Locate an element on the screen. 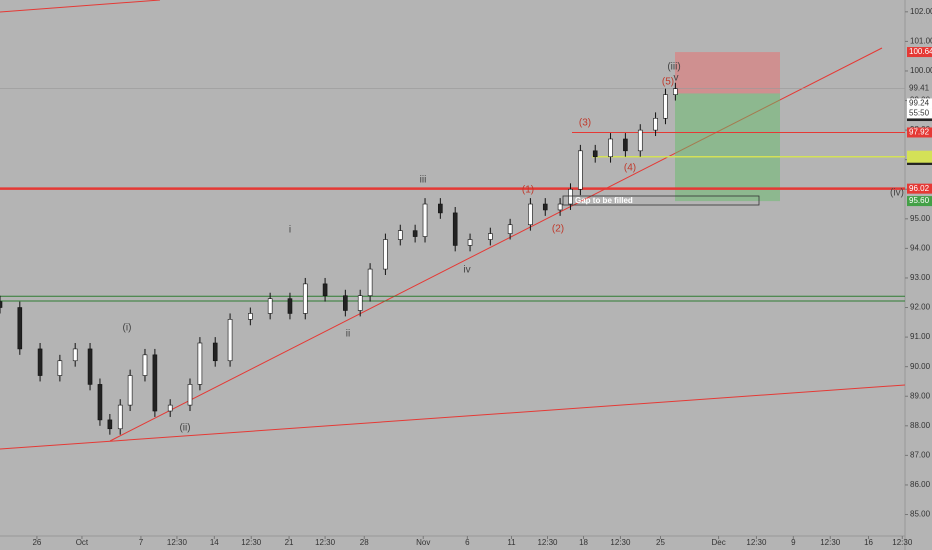 This screenshot has height=550, width=932. wave-label: v is located at coordinates (676, 78).